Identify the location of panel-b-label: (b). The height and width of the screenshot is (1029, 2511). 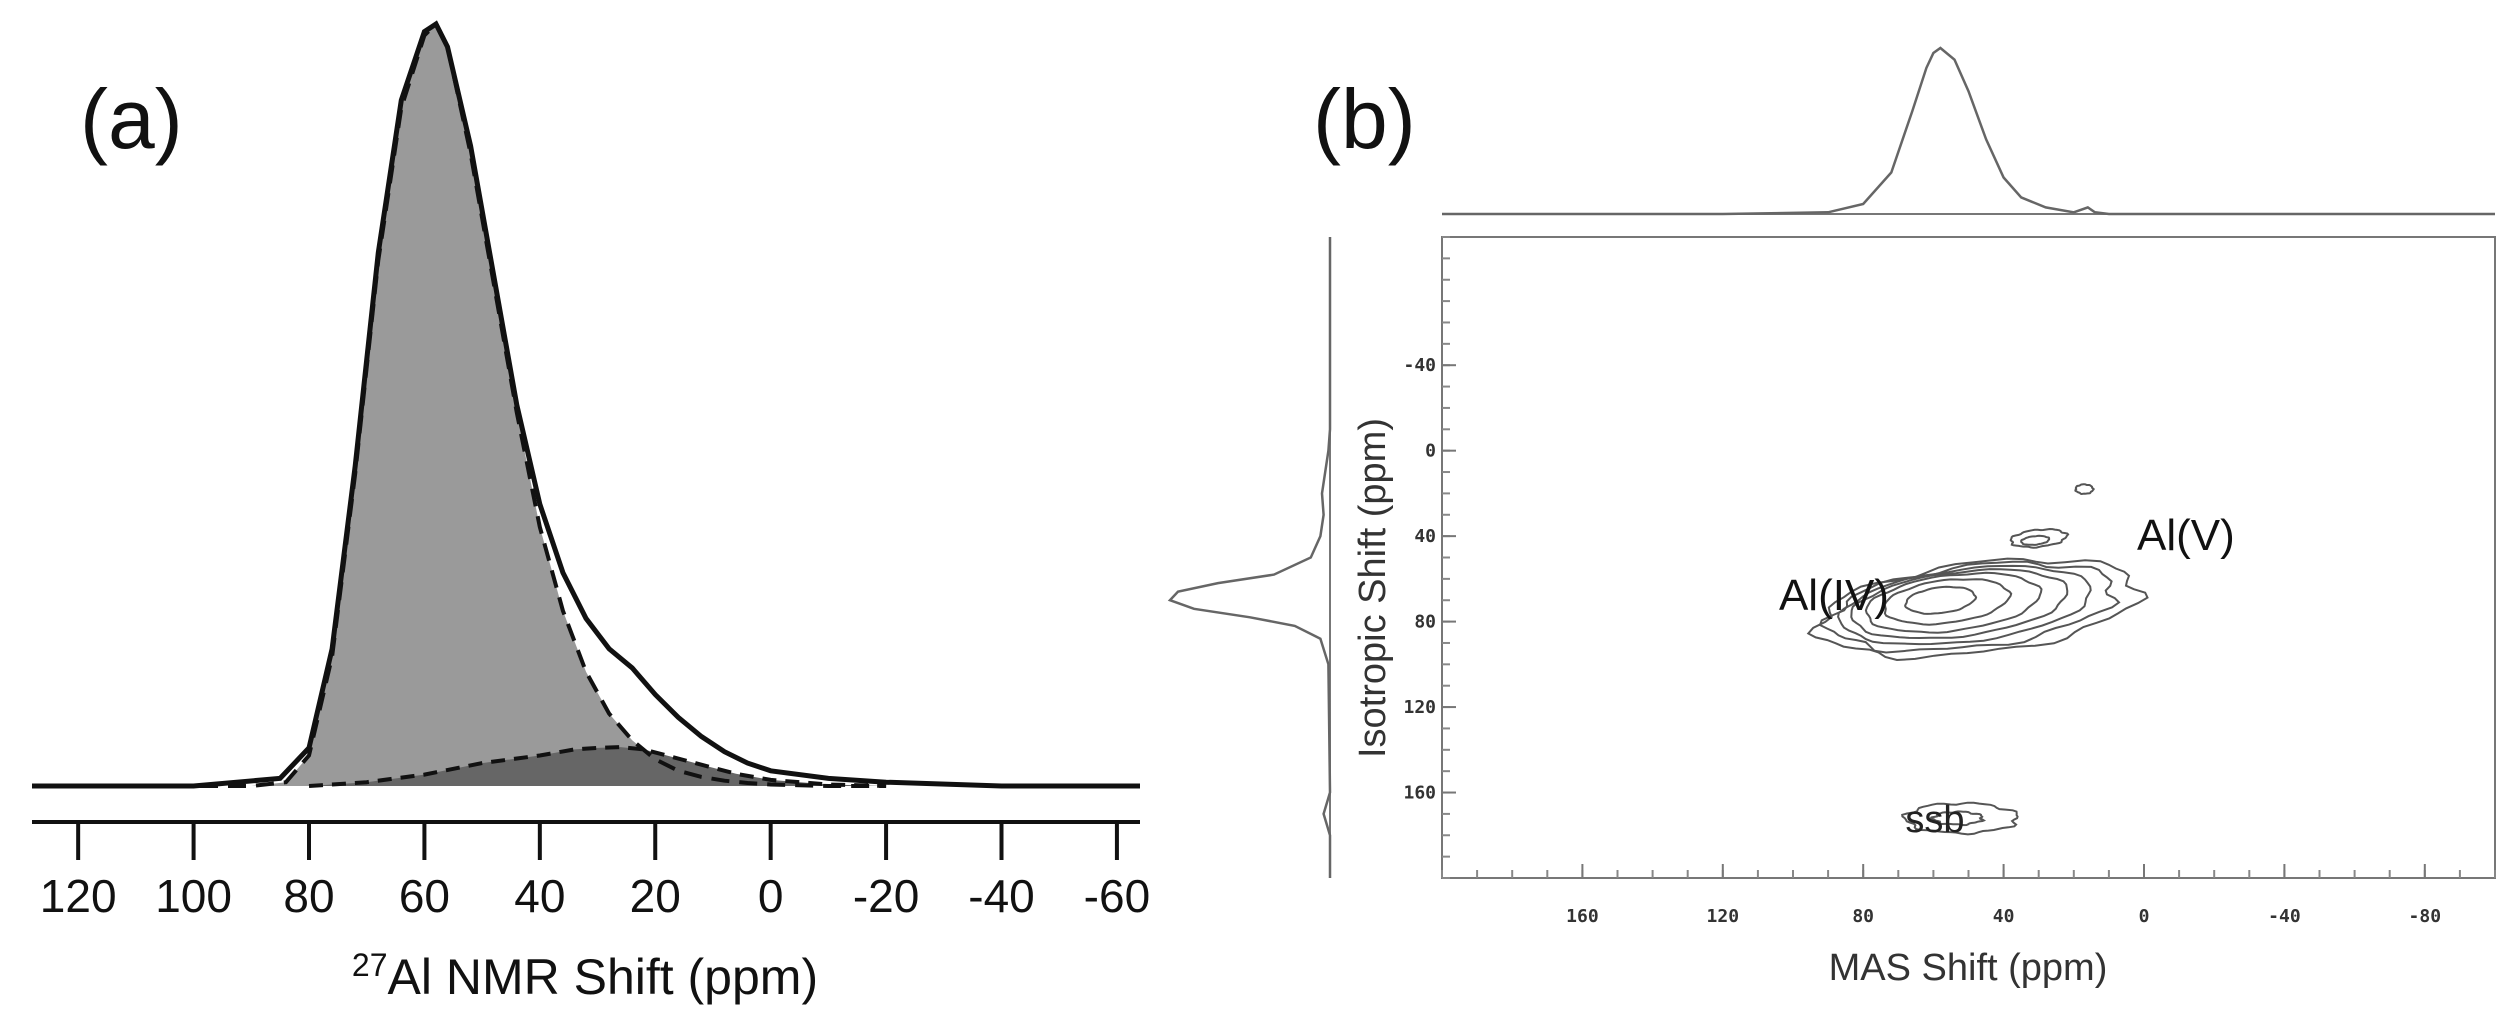
(1364, 119).